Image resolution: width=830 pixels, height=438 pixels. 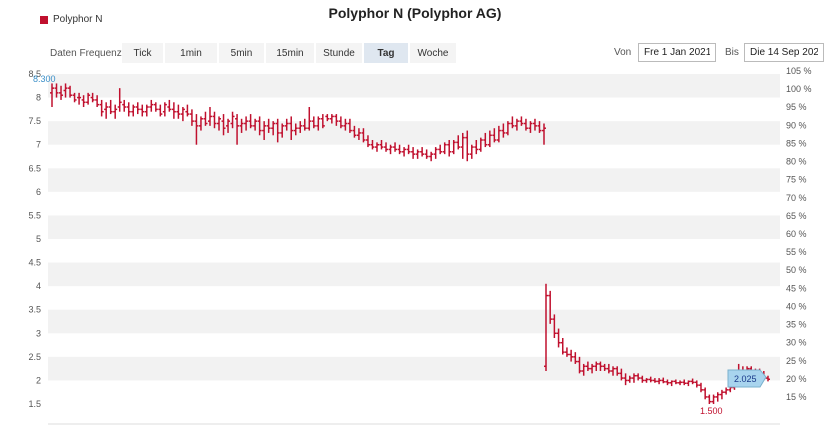 What do you see at coordinates (38, 286) in the screenshot?
I see `left-tick-label: 4` at bounding box center [38, 286].